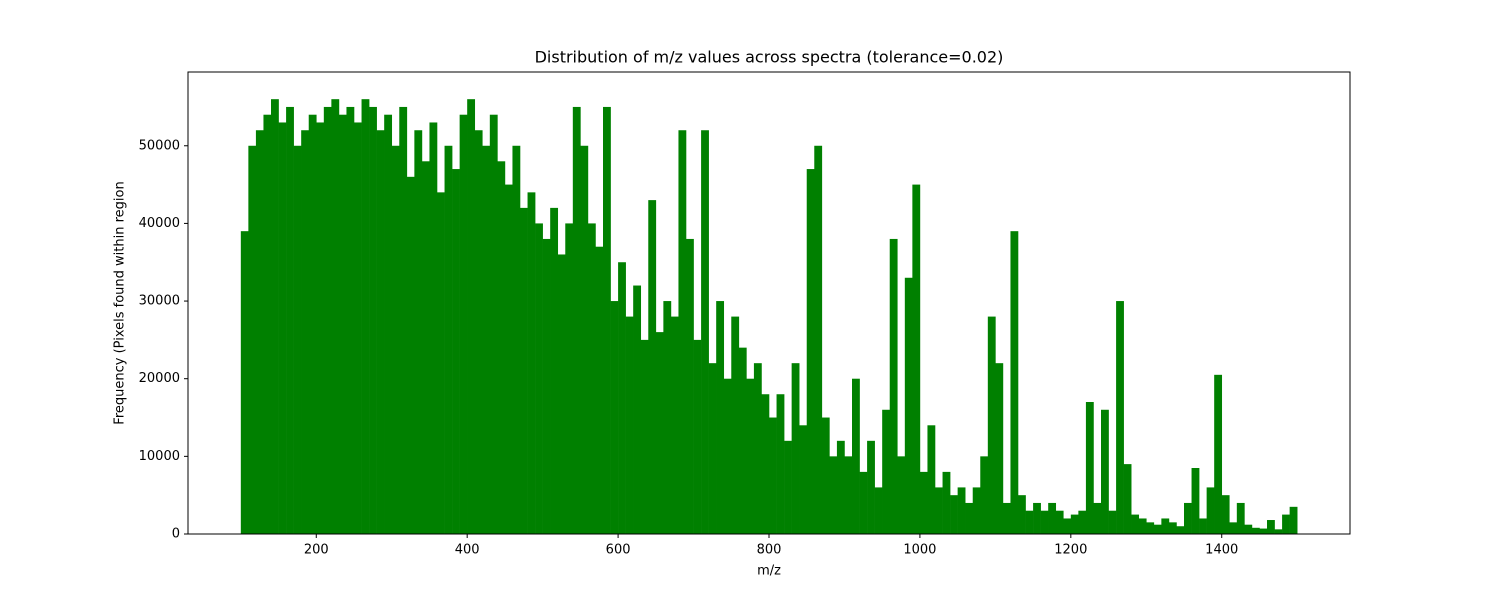 The height and width of the screenshot is (600, 1500). What do you see at coordinates (919, 550) in the screenshot?
I see `x-tick-label: 1000` at bounding box center [919, 550].